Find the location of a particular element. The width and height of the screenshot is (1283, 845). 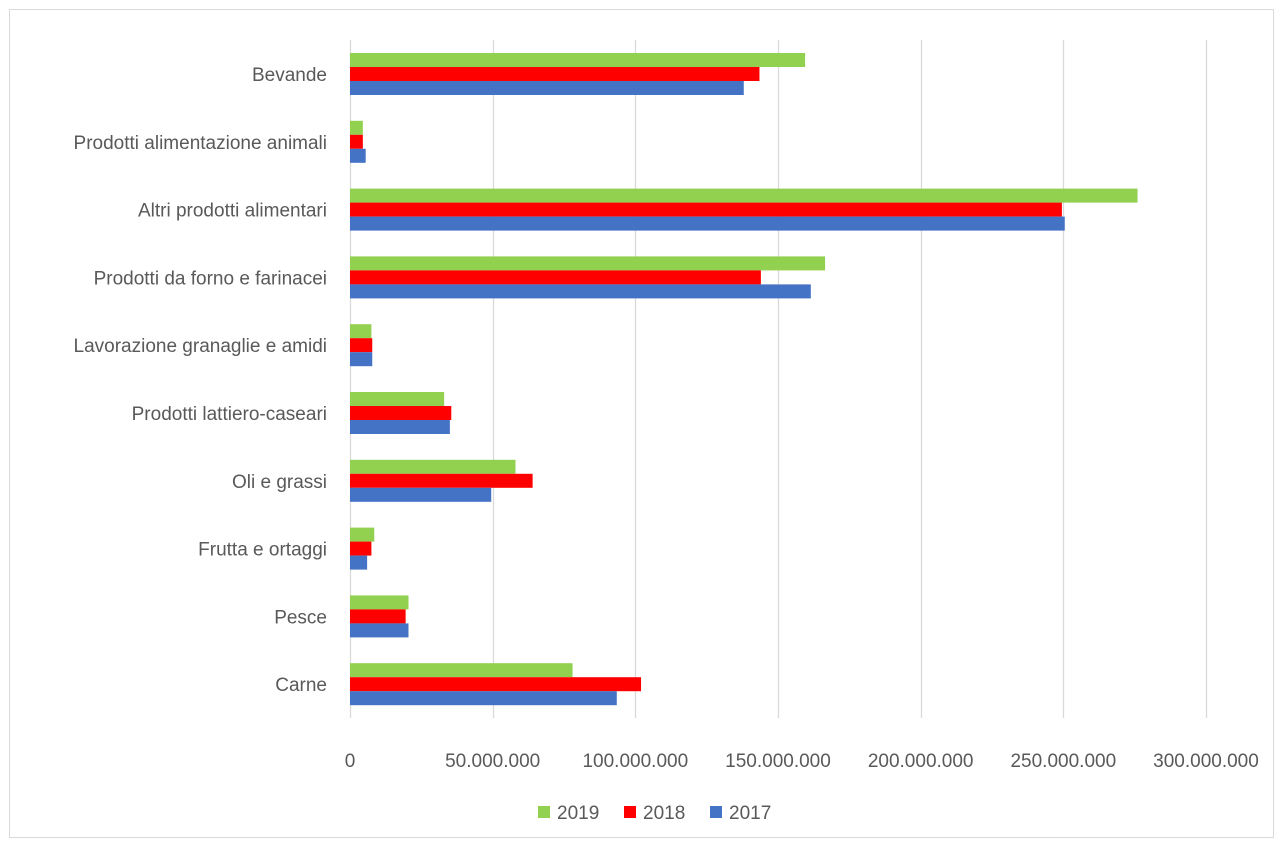

legend-swatch-2017 is located at coordinates (716, 812).